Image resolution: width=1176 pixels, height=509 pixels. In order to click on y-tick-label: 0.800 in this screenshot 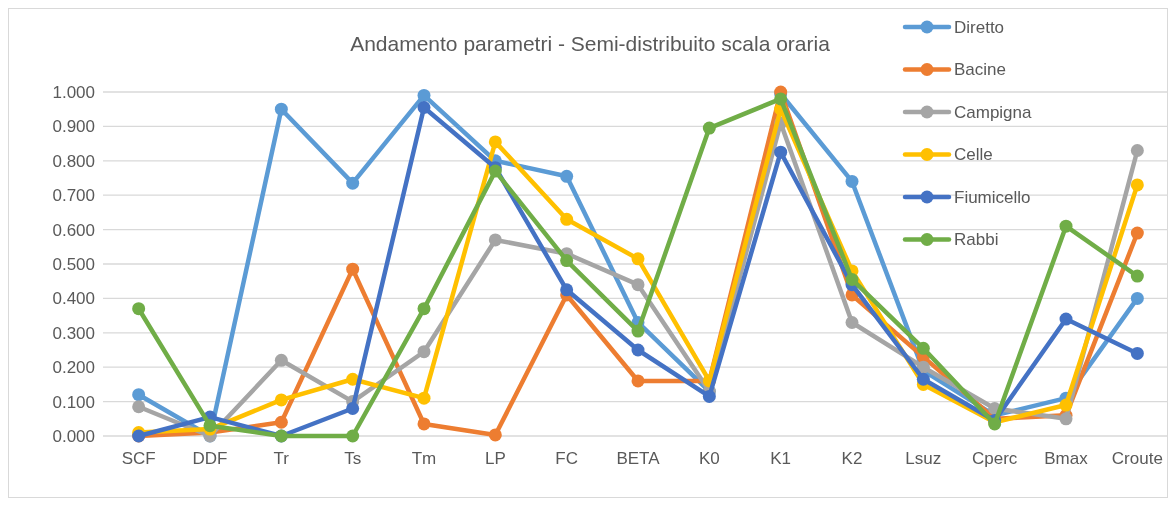, I will do `click(73, 161)`.